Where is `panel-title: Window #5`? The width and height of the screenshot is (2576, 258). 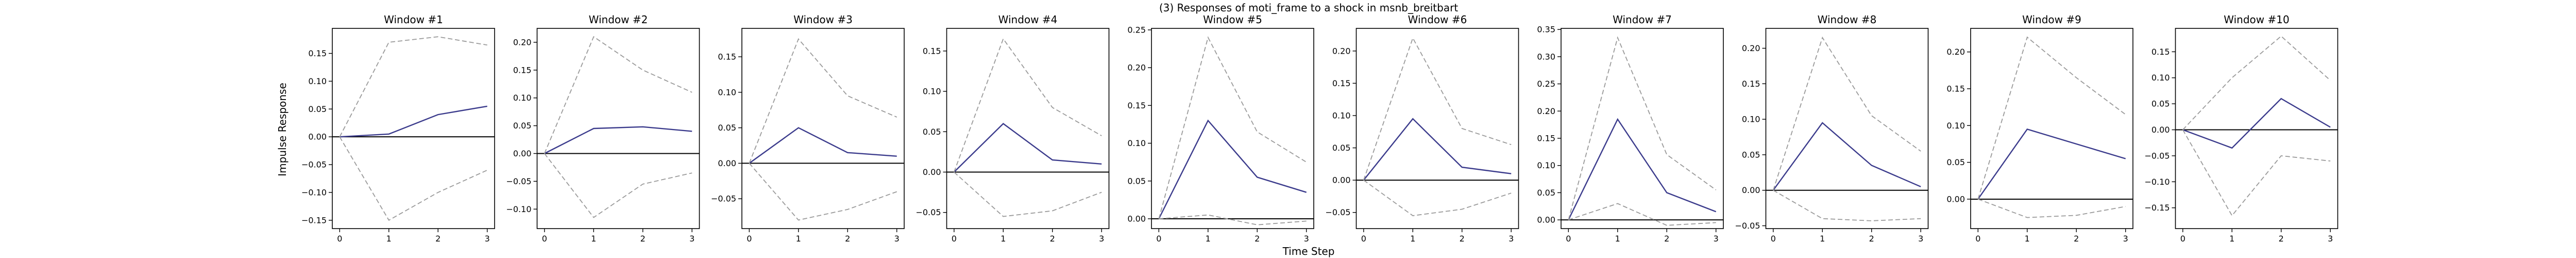
panel-title: Window #5 is located at coordinates (1233, 19).